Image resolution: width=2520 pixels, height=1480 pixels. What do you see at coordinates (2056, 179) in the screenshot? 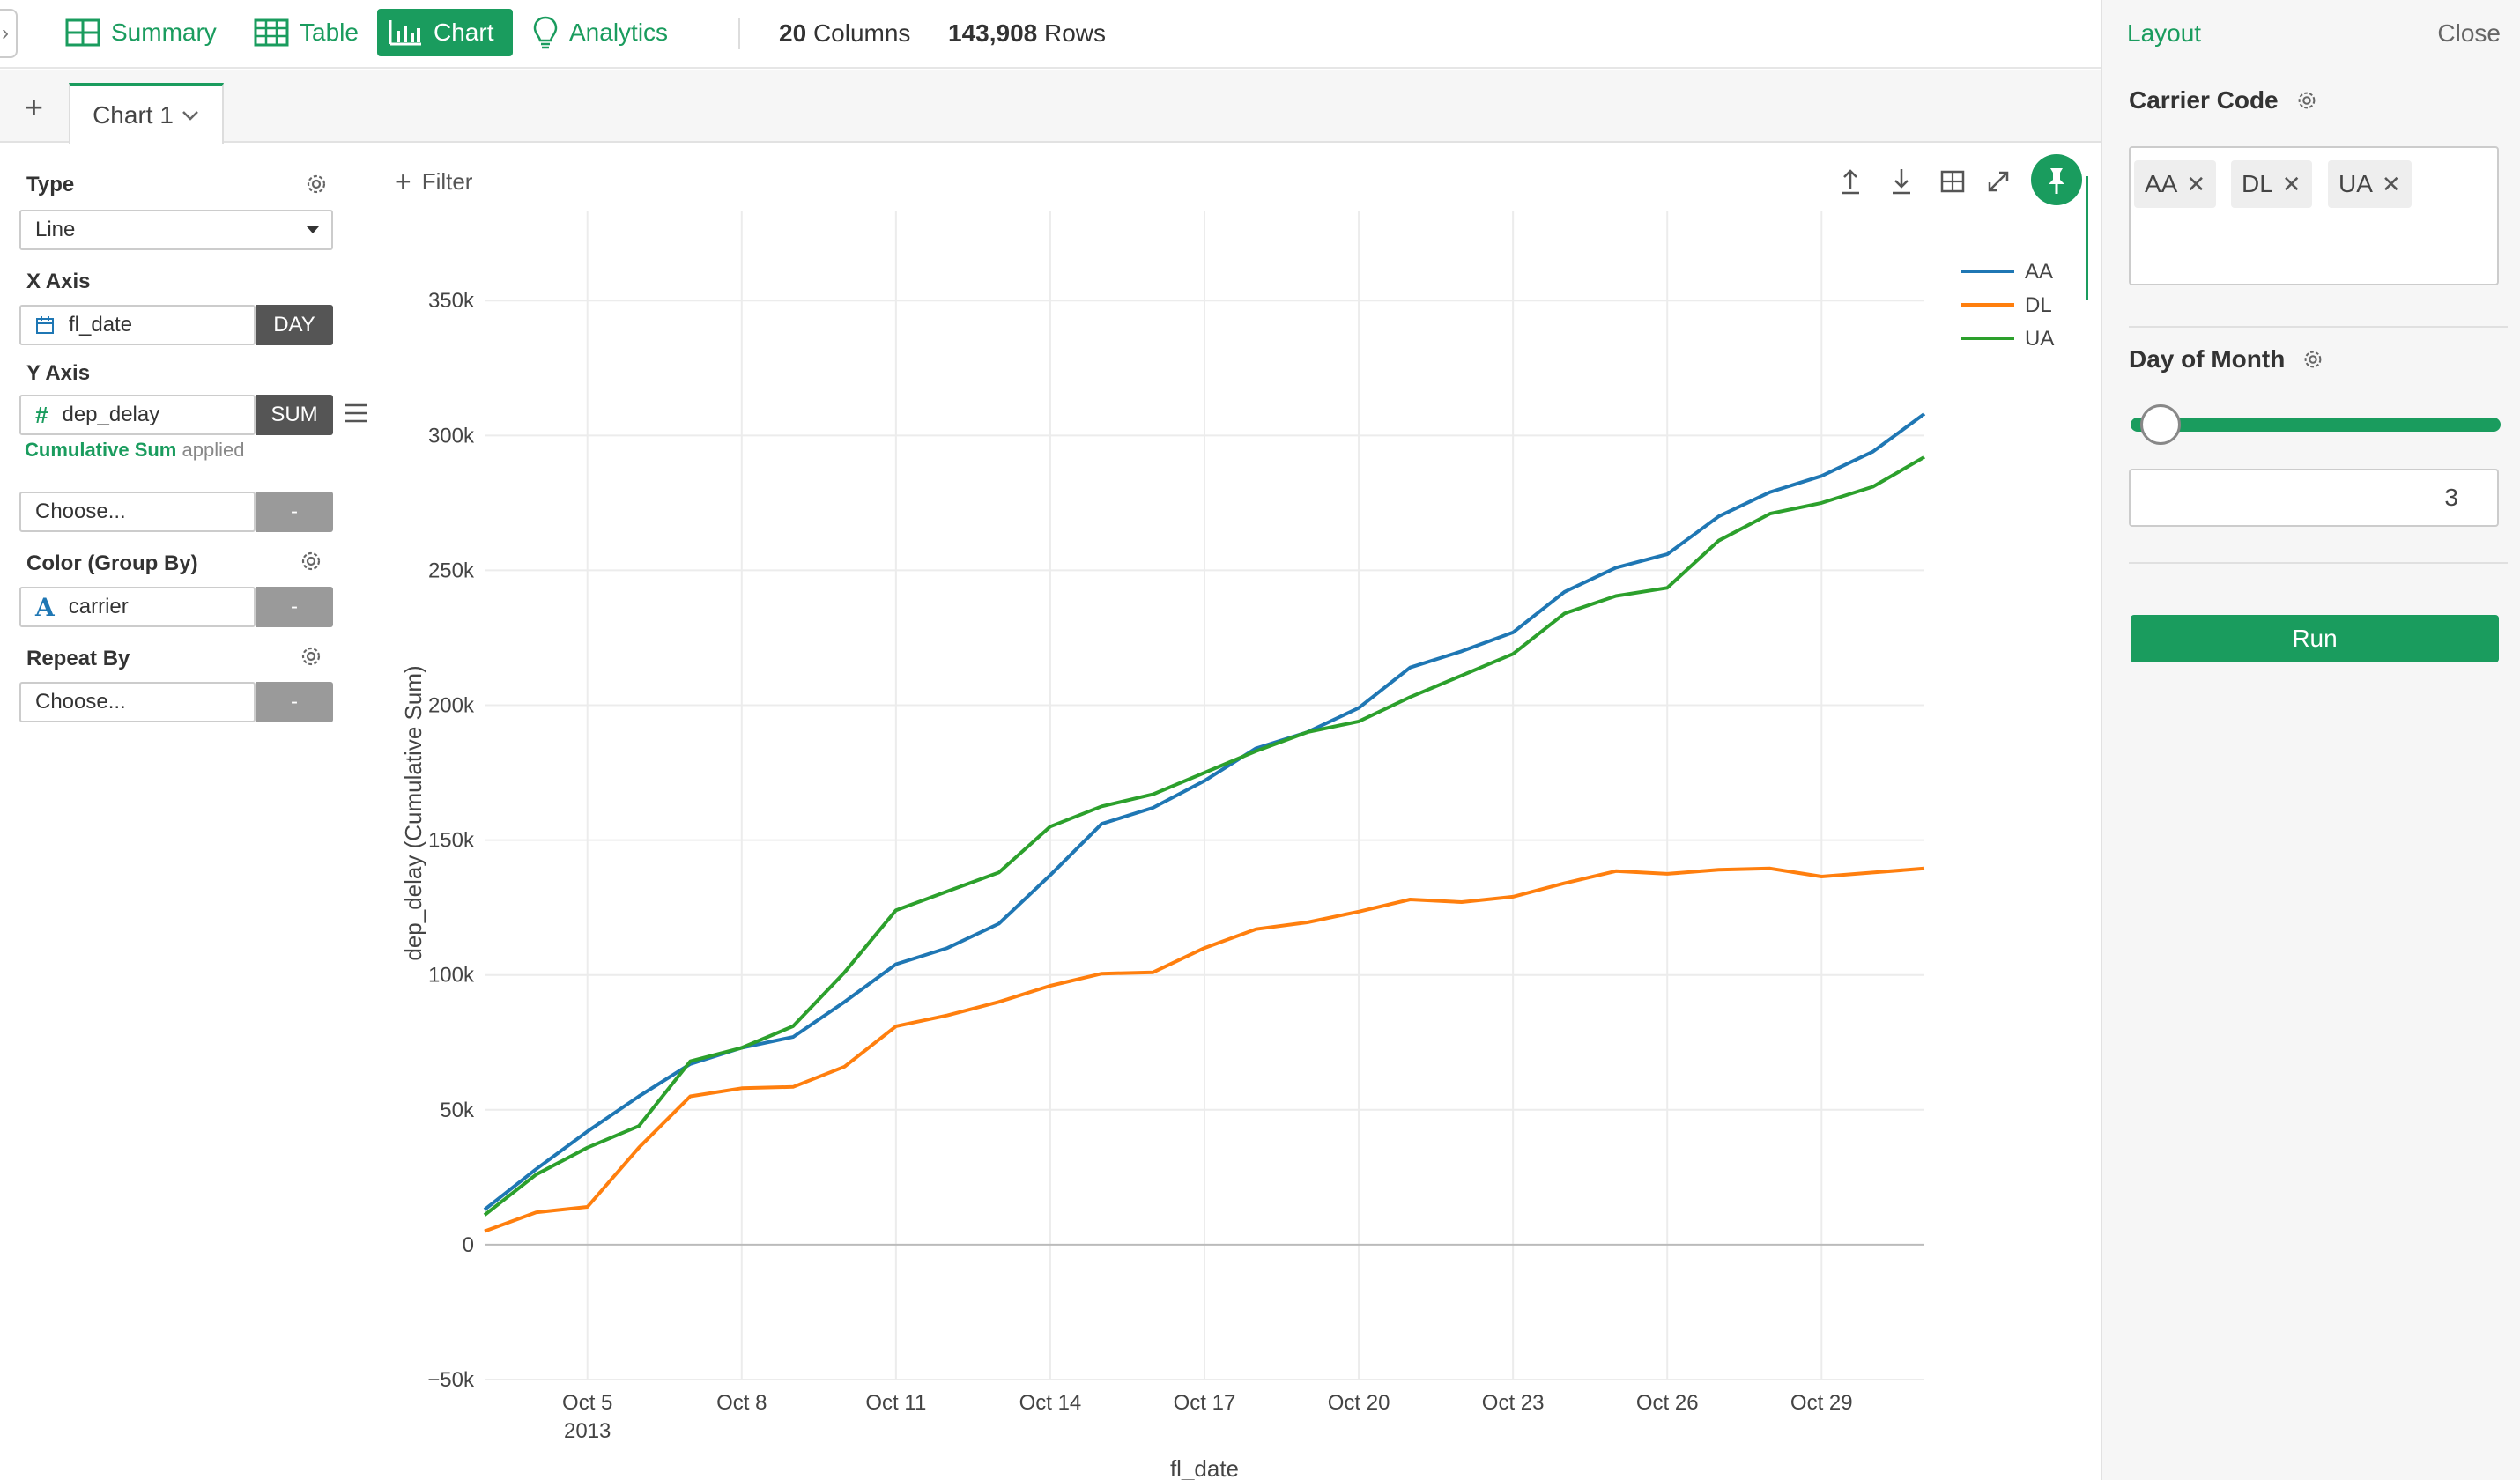
I see `pin-icon` at bounding box center [2056, 179].